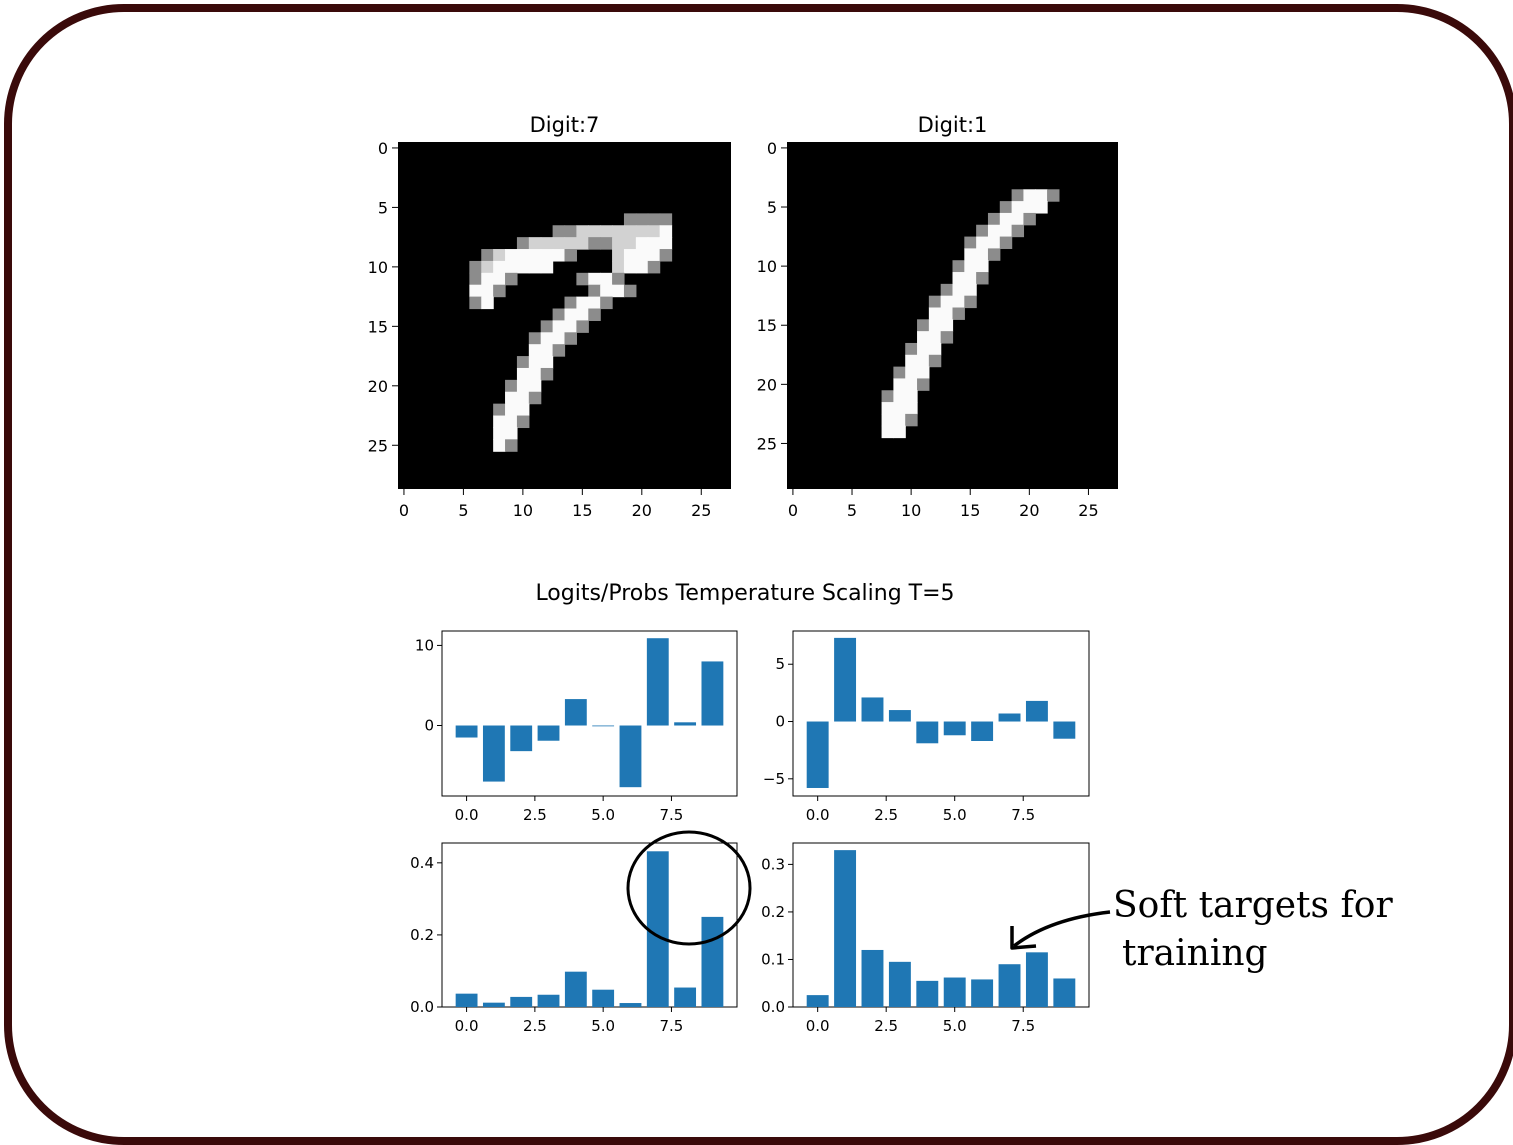 The width and height of the screenshot is (1513, 1145). What do you see at coordinates (378, 445) in the screenshot?
I see `y-tick-label: 25` at bounding box center [378, 445].